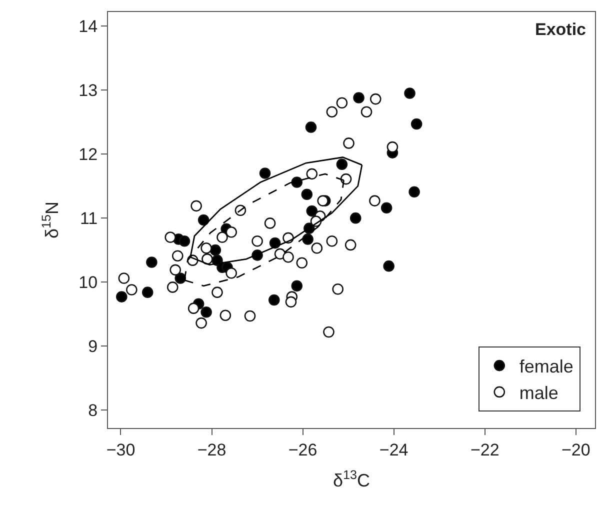 The image size is (599, 525). I want to click on x-tick-label: −22, so click(485, 450).